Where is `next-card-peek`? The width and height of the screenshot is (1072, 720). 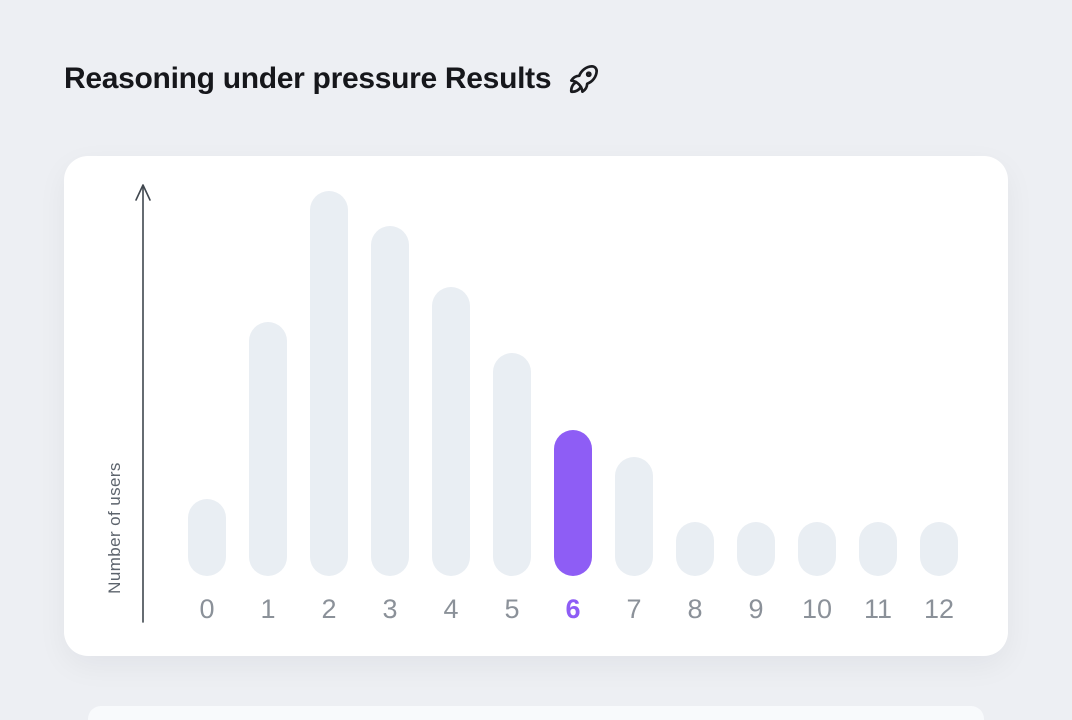
next-card-peek is located at coordinates (536, 713).